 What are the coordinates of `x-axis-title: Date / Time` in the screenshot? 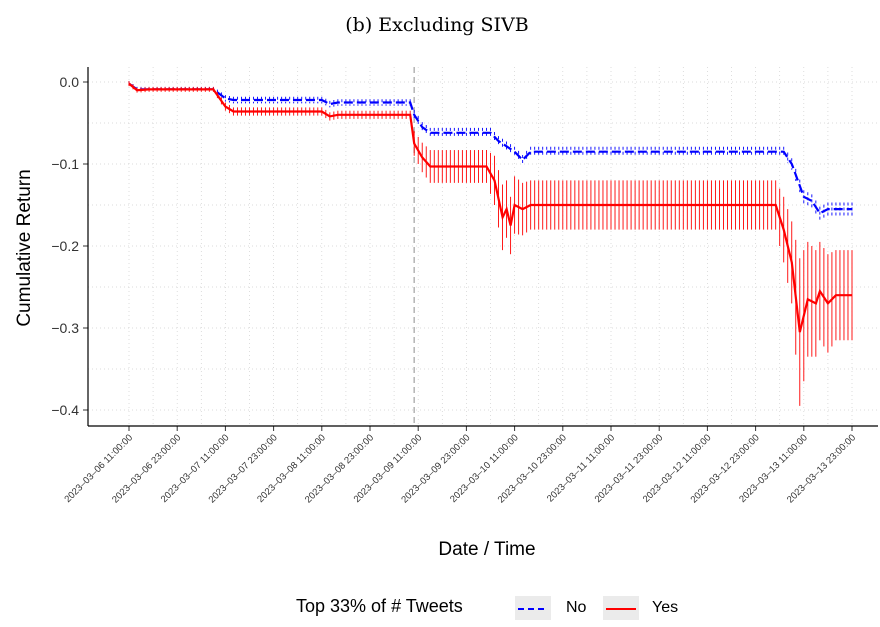 It's located at (486, 549).